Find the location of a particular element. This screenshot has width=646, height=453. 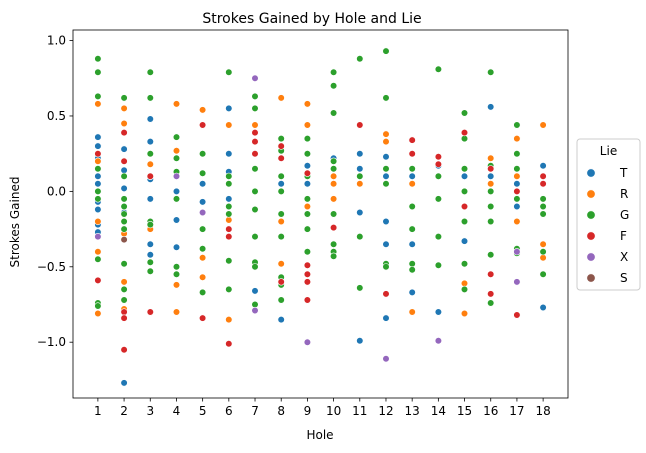

x-tick-label: 11 is located at coordinates (359, 411).